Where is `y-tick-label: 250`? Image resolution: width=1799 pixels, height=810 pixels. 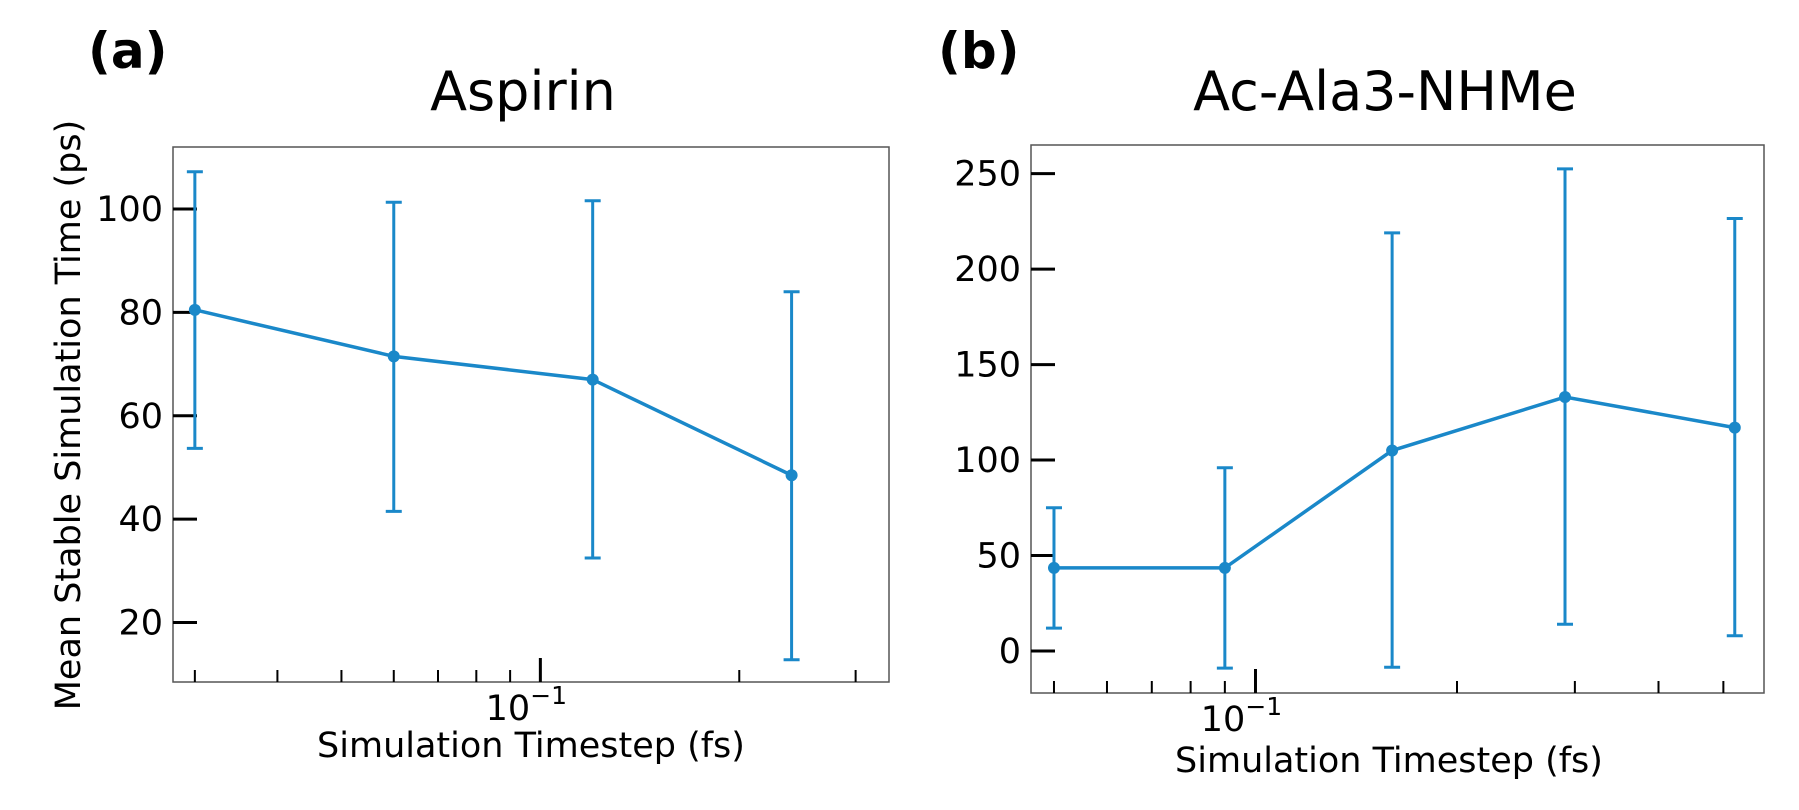
y-tick-label: 250 is located at coordinates (987, 175).